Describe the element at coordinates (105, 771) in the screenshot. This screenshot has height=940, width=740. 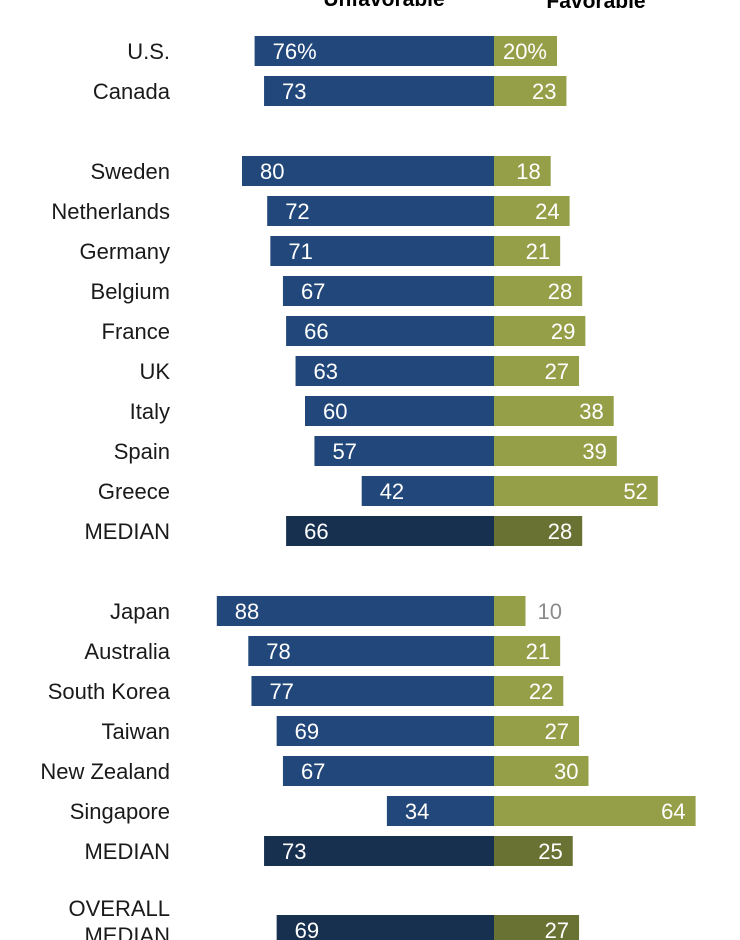
I see `category-label: New Zealand` at that location.